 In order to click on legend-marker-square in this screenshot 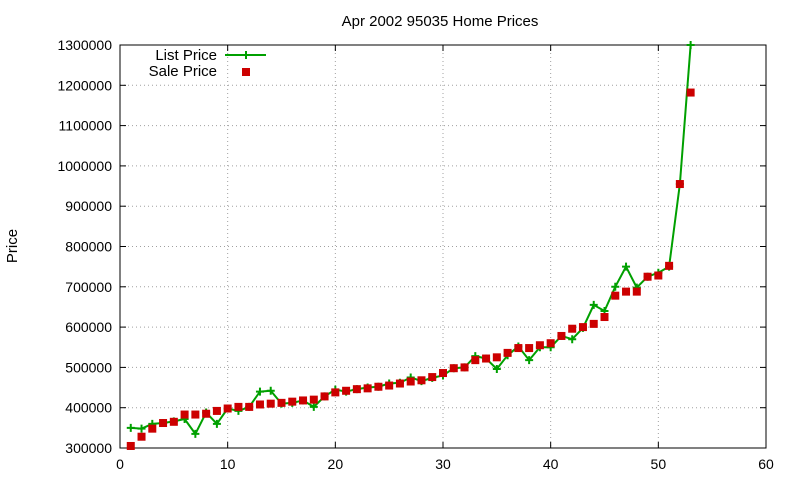, I will do `click(246, 72)`.